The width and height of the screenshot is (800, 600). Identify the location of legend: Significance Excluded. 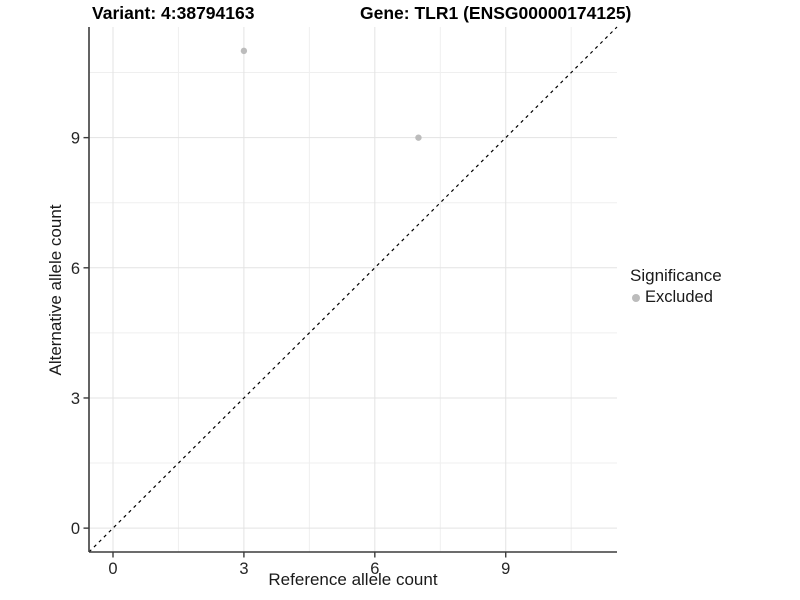
(676, 286).